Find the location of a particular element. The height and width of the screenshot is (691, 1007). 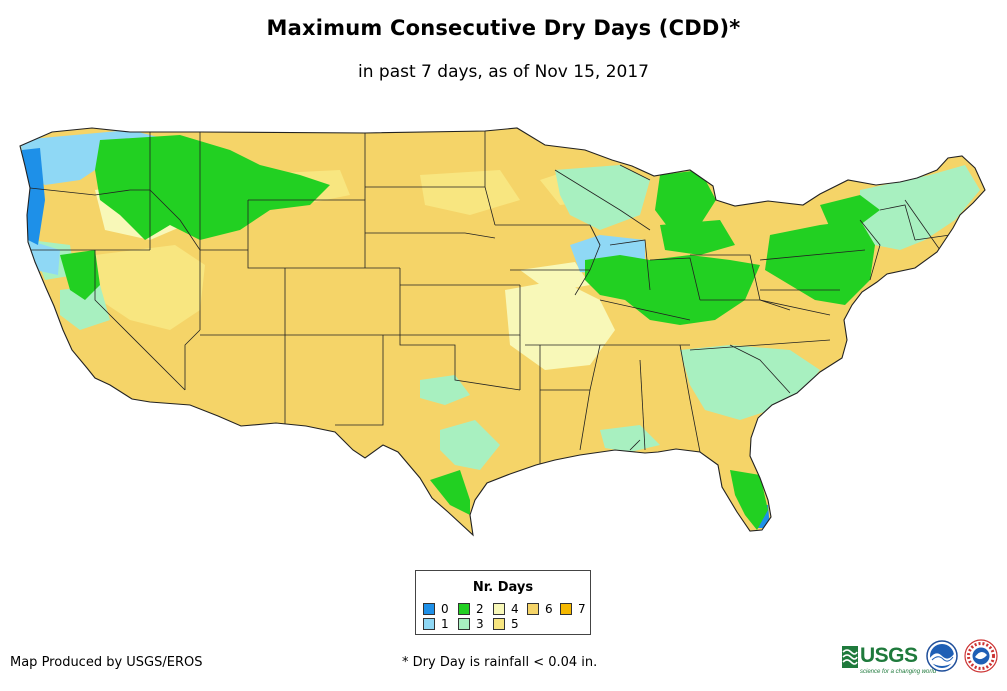

usgs-wordmark: USGS is located at coordinates (889, 655).